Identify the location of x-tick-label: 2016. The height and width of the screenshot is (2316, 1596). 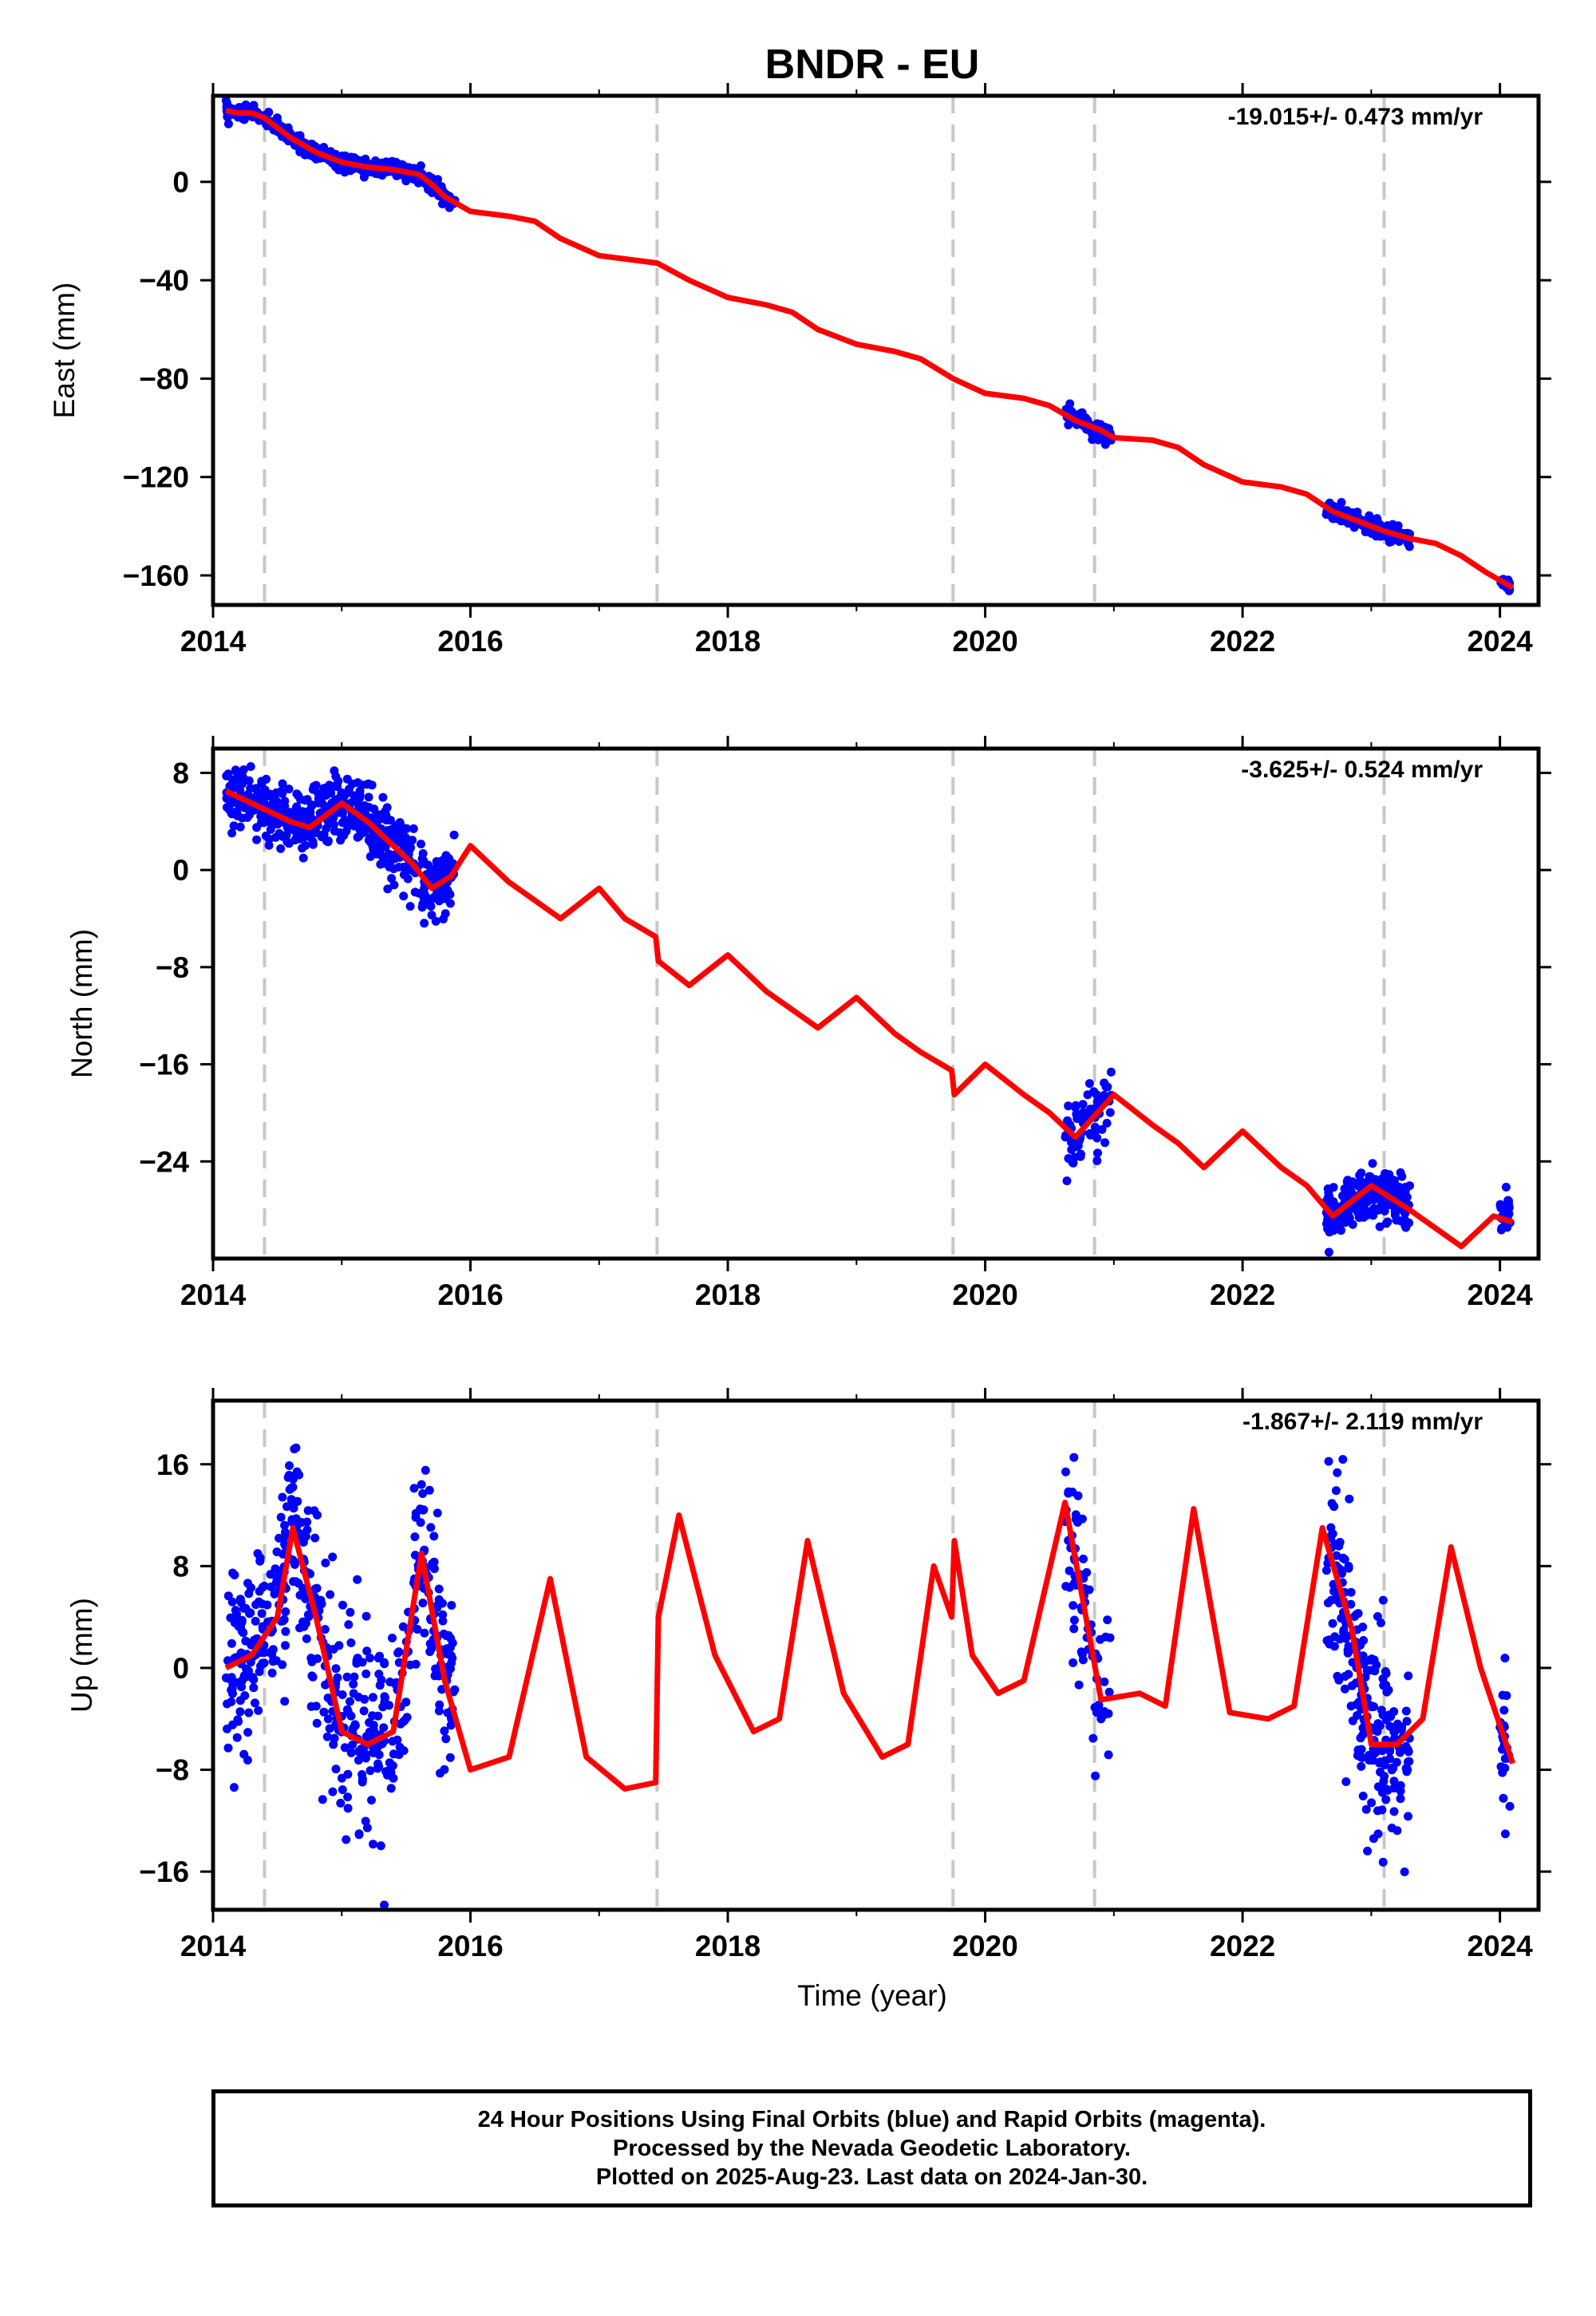
(470, 1295).